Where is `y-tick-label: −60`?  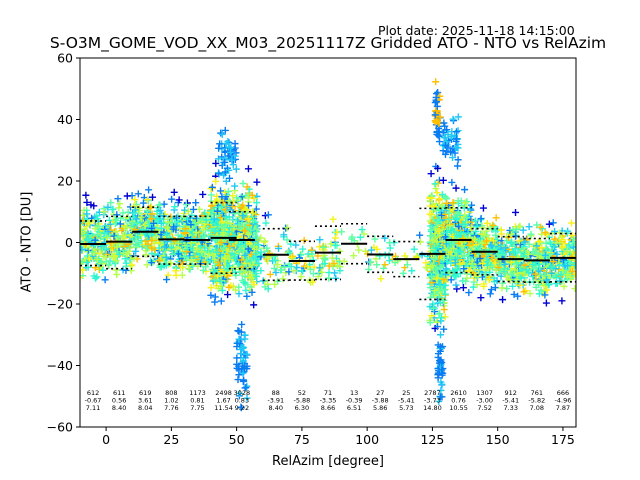
y-tick-label: −60 is located at coordinates (60, 427).